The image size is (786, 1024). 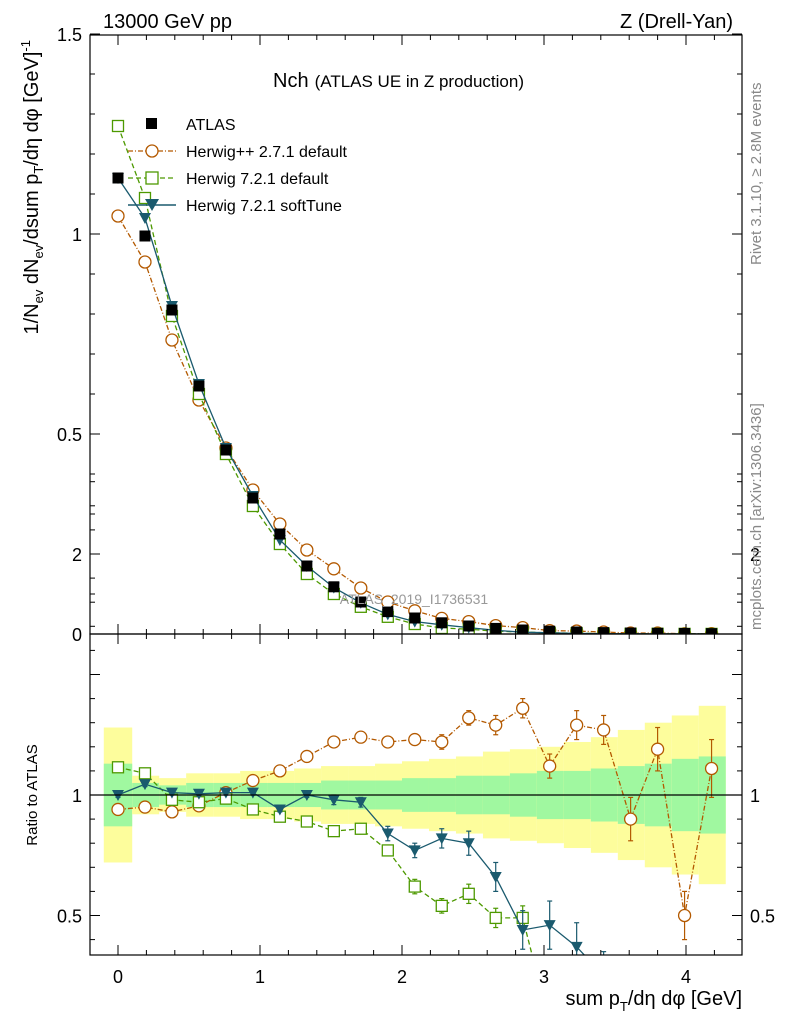 I want to click on y-tick-label-ratio-right: 0.5, so click(x=762, y=917).